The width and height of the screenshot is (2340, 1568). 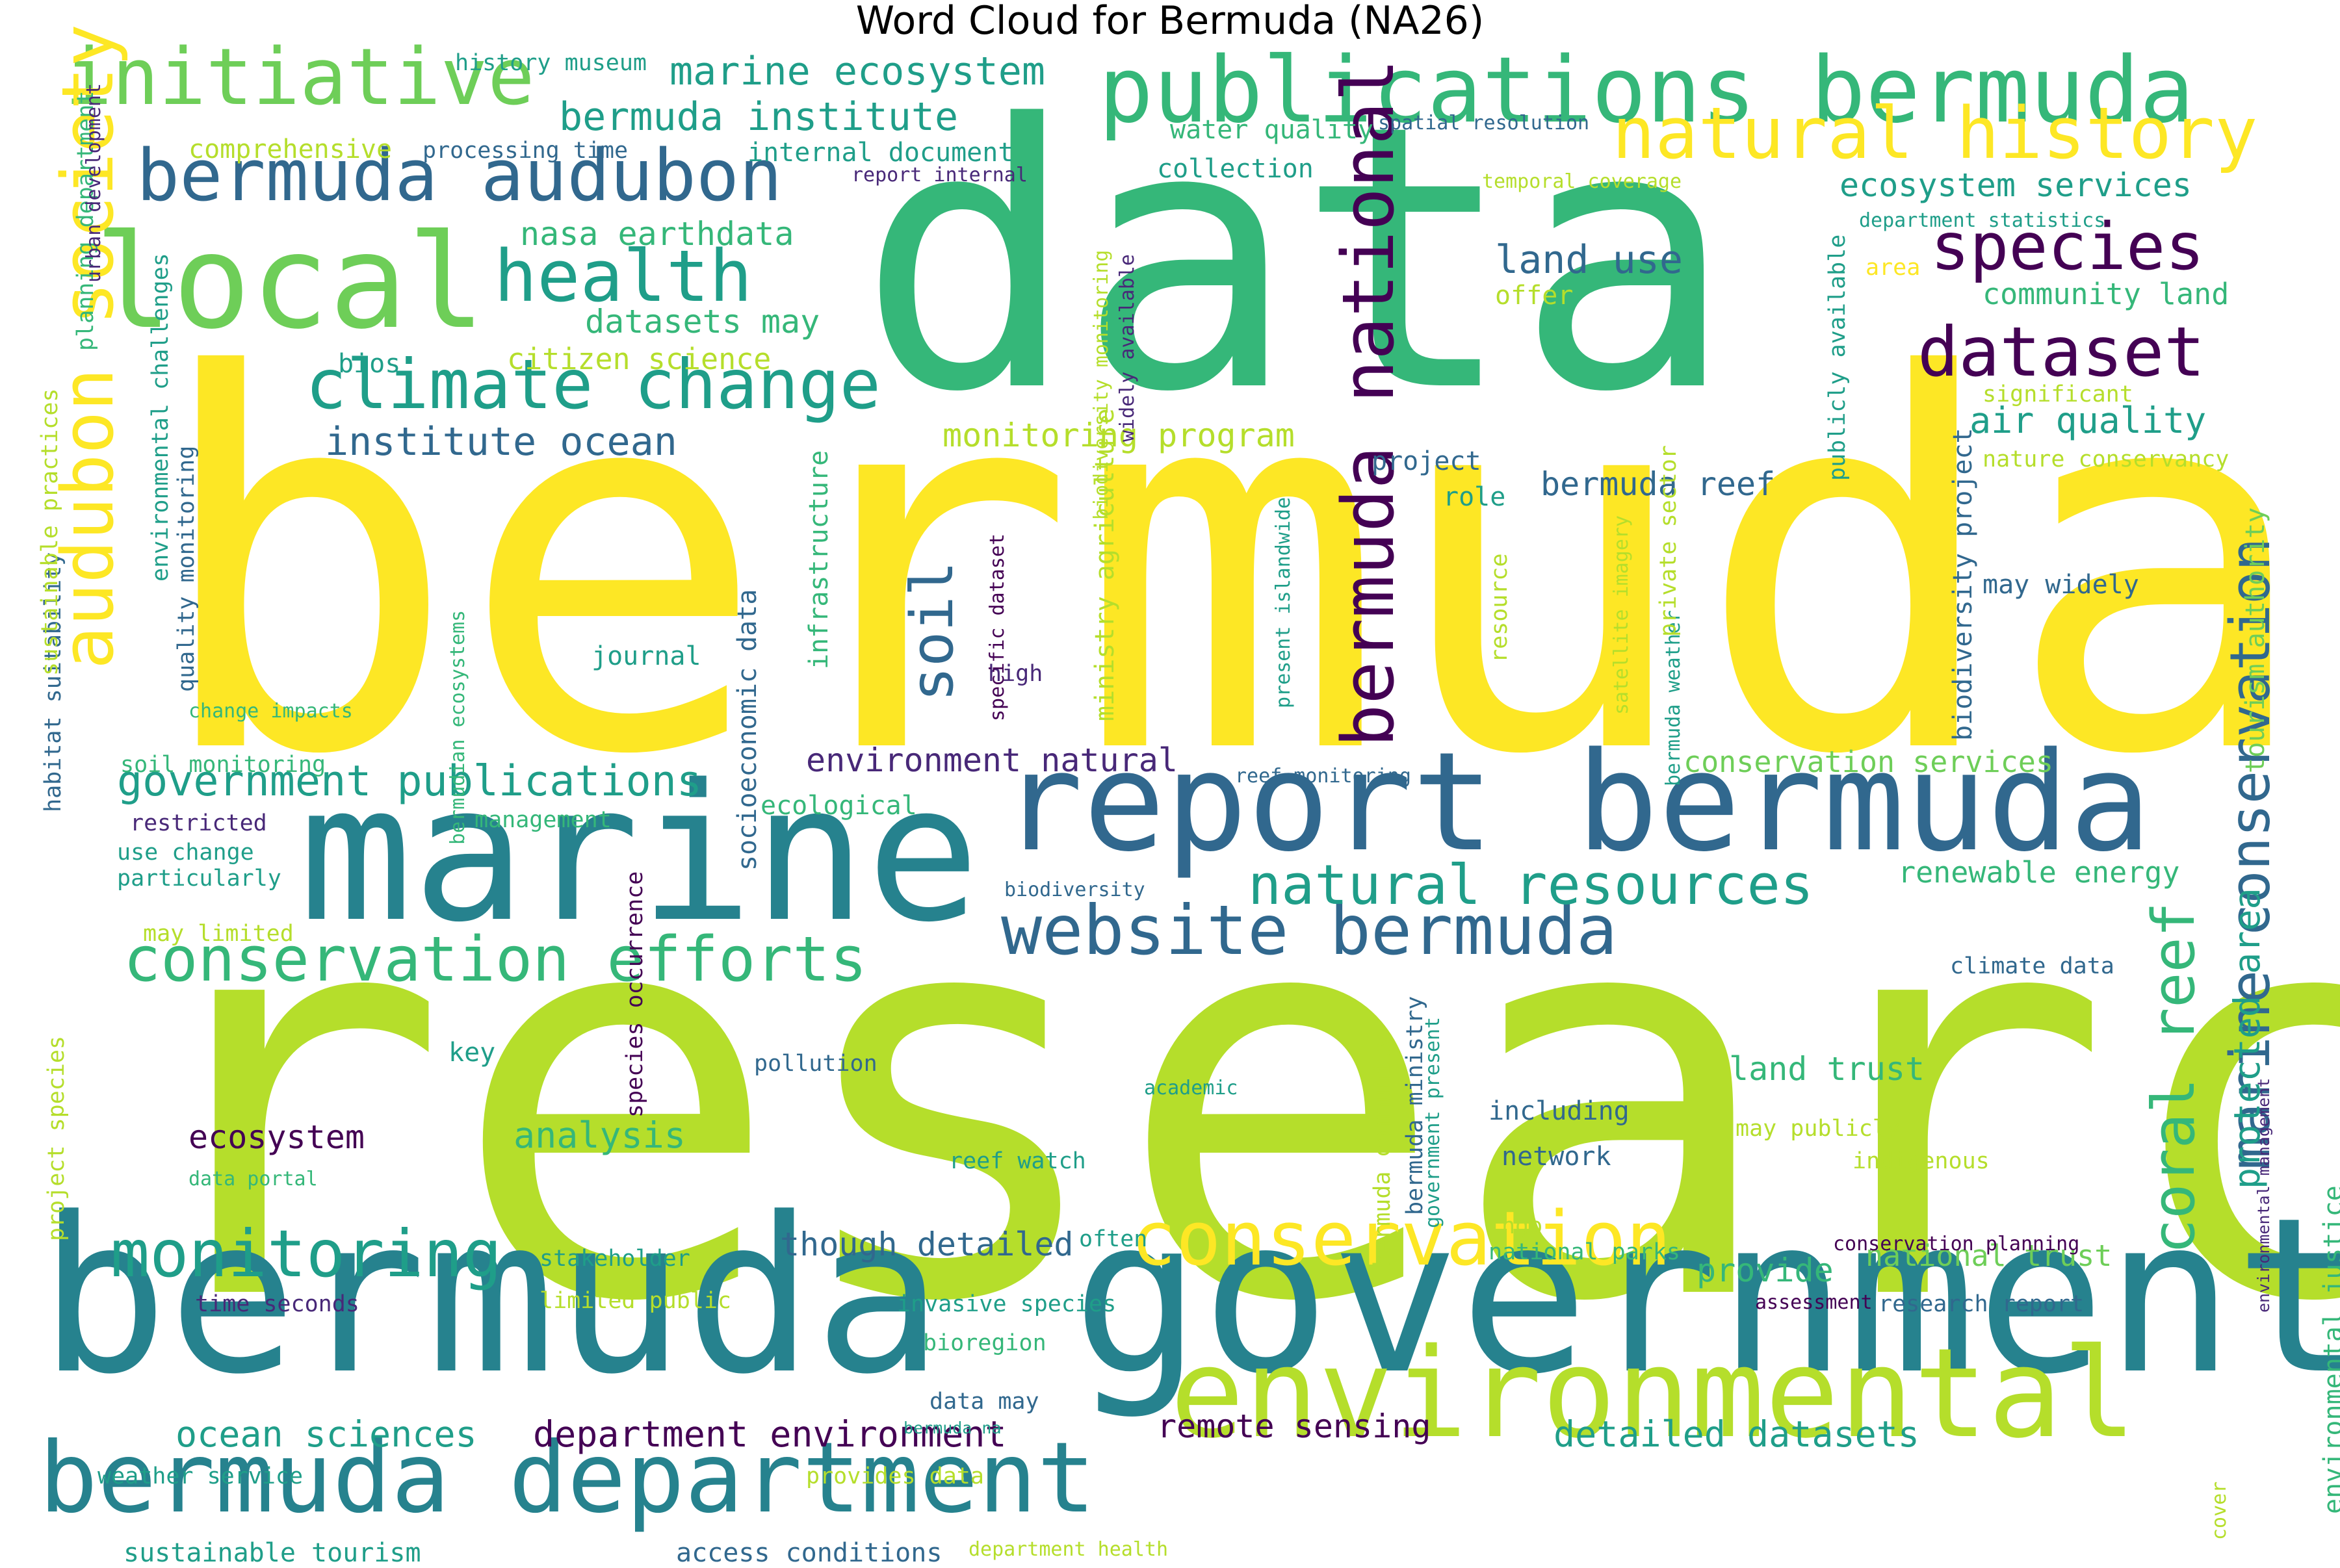 I want to click on word: cover, so click(x=2219, y=1510).